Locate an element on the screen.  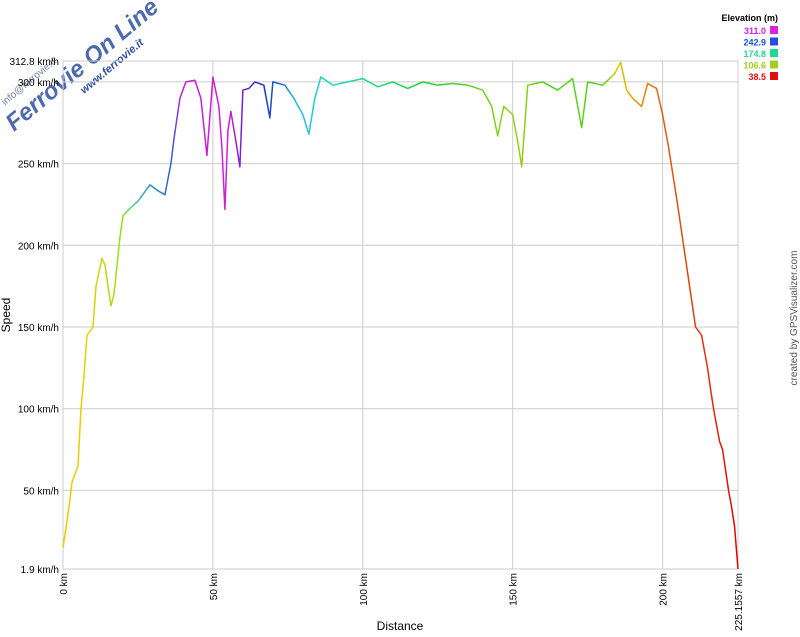
x-tick-label: 225.1557 km is located at coordinates (739, 602).